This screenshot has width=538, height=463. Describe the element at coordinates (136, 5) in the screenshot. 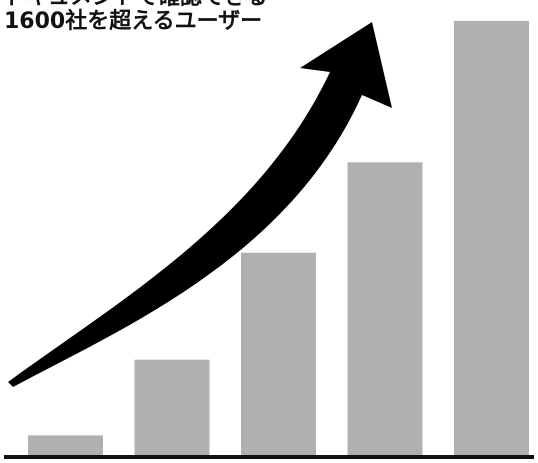

I see `caption-line-1: ドキュメントで確認できる` at that location.